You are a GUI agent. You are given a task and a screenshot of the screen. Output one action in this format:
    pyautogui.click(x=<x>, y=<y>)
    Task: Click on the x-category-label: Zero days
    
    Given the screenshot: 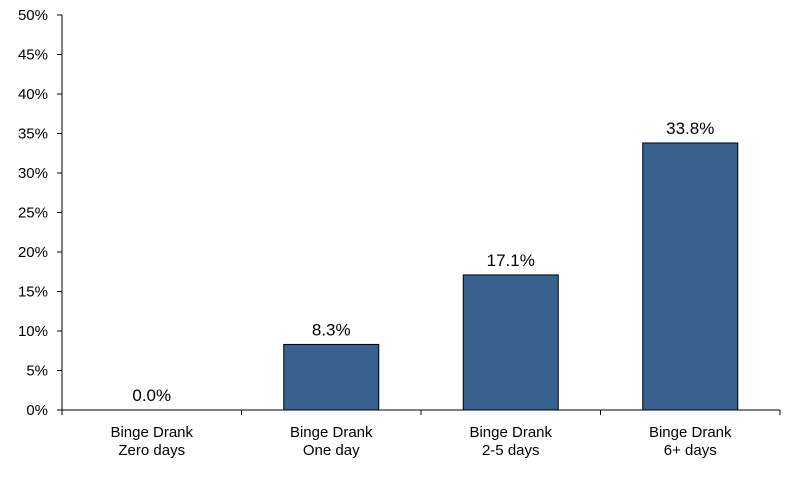 What is the action you would take?
    pyautogui.click(x=151, y=450)
    